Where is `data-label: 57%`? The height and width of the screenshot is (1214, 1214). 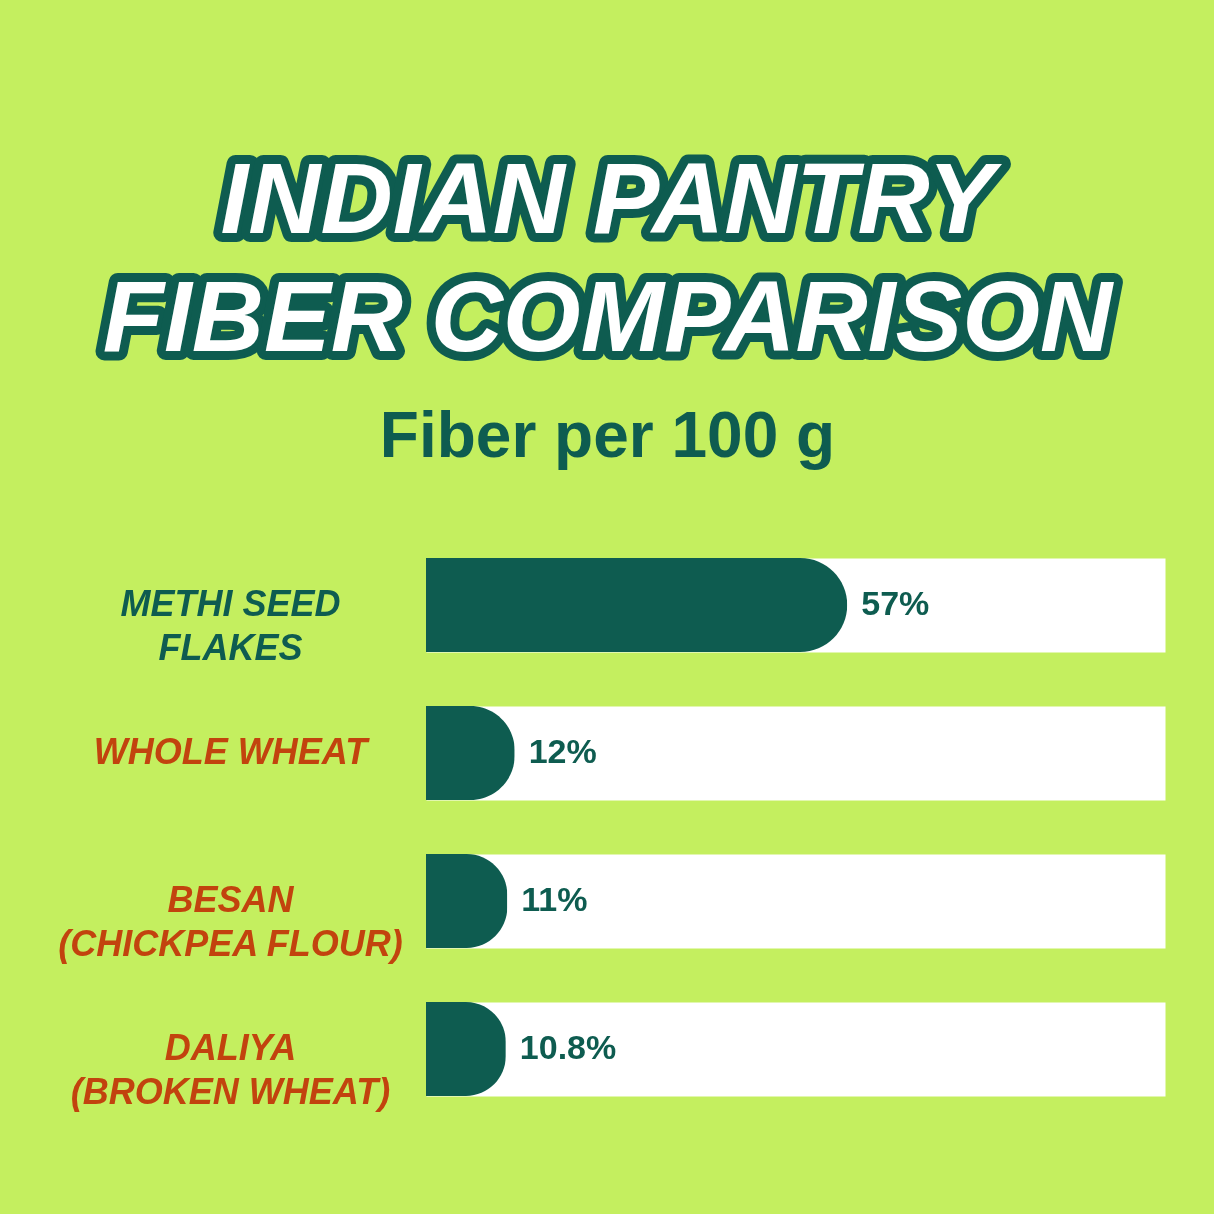
data-label: 57% is located at coordinates (895, 603).